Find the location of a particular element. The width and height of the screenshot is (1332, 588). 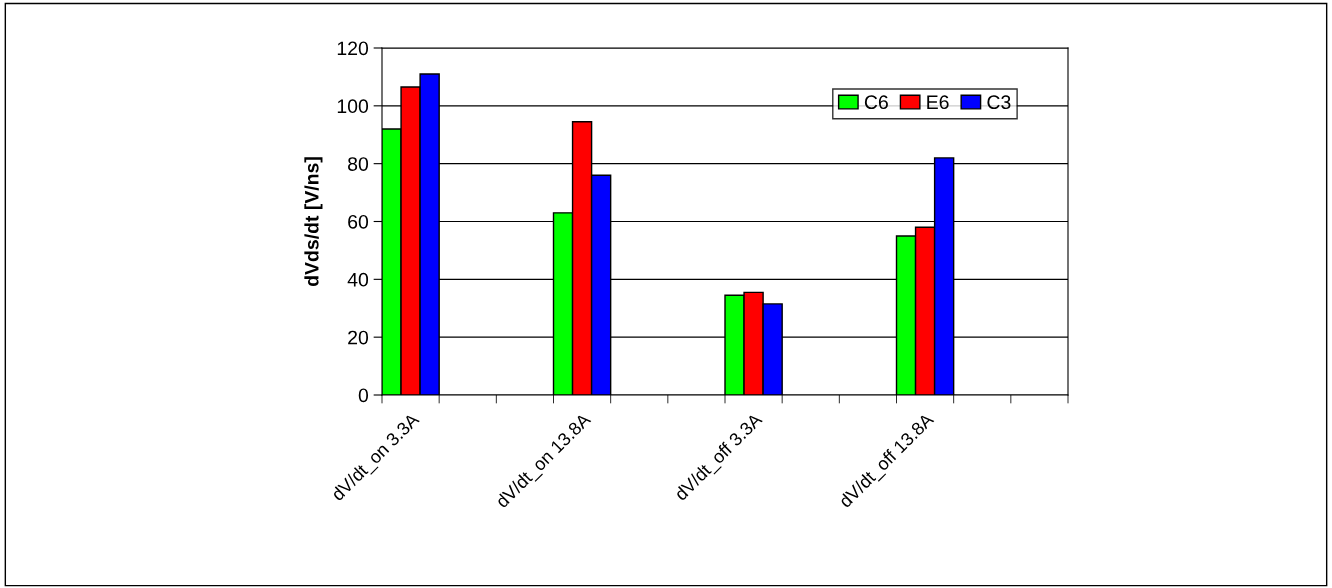

y-tick-label: 60 is located at coordinates (358, 221).